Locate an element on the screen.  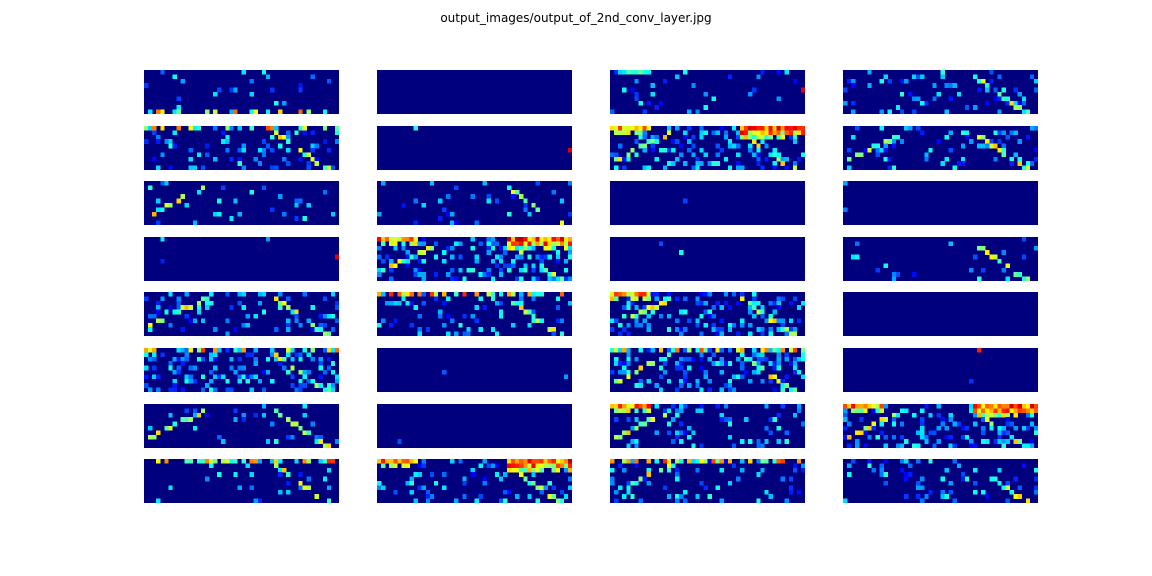
feature-map-r8-c3 is located at coordinates (707, 481).